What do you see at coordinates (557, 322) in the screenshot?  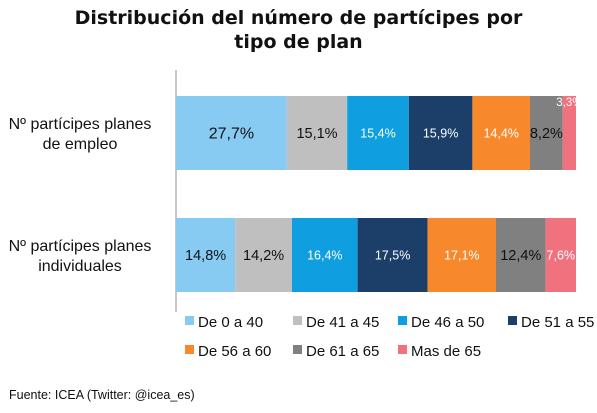 I see `legend-label: De 51 a 55` at bounding box center [557, 322].